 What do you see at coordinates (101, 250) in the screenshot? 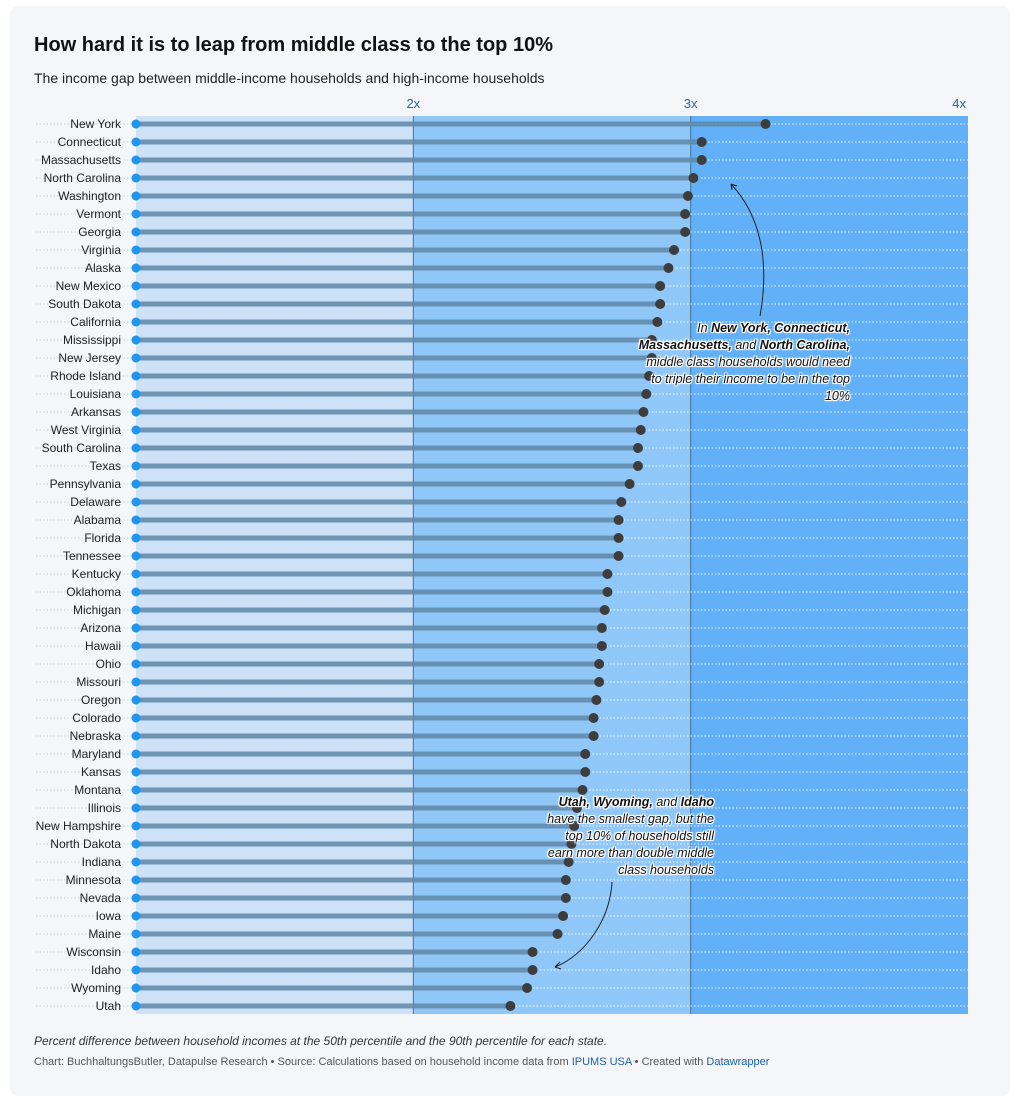
I see `state-label: Virginia` at bounding box center [101, 250].